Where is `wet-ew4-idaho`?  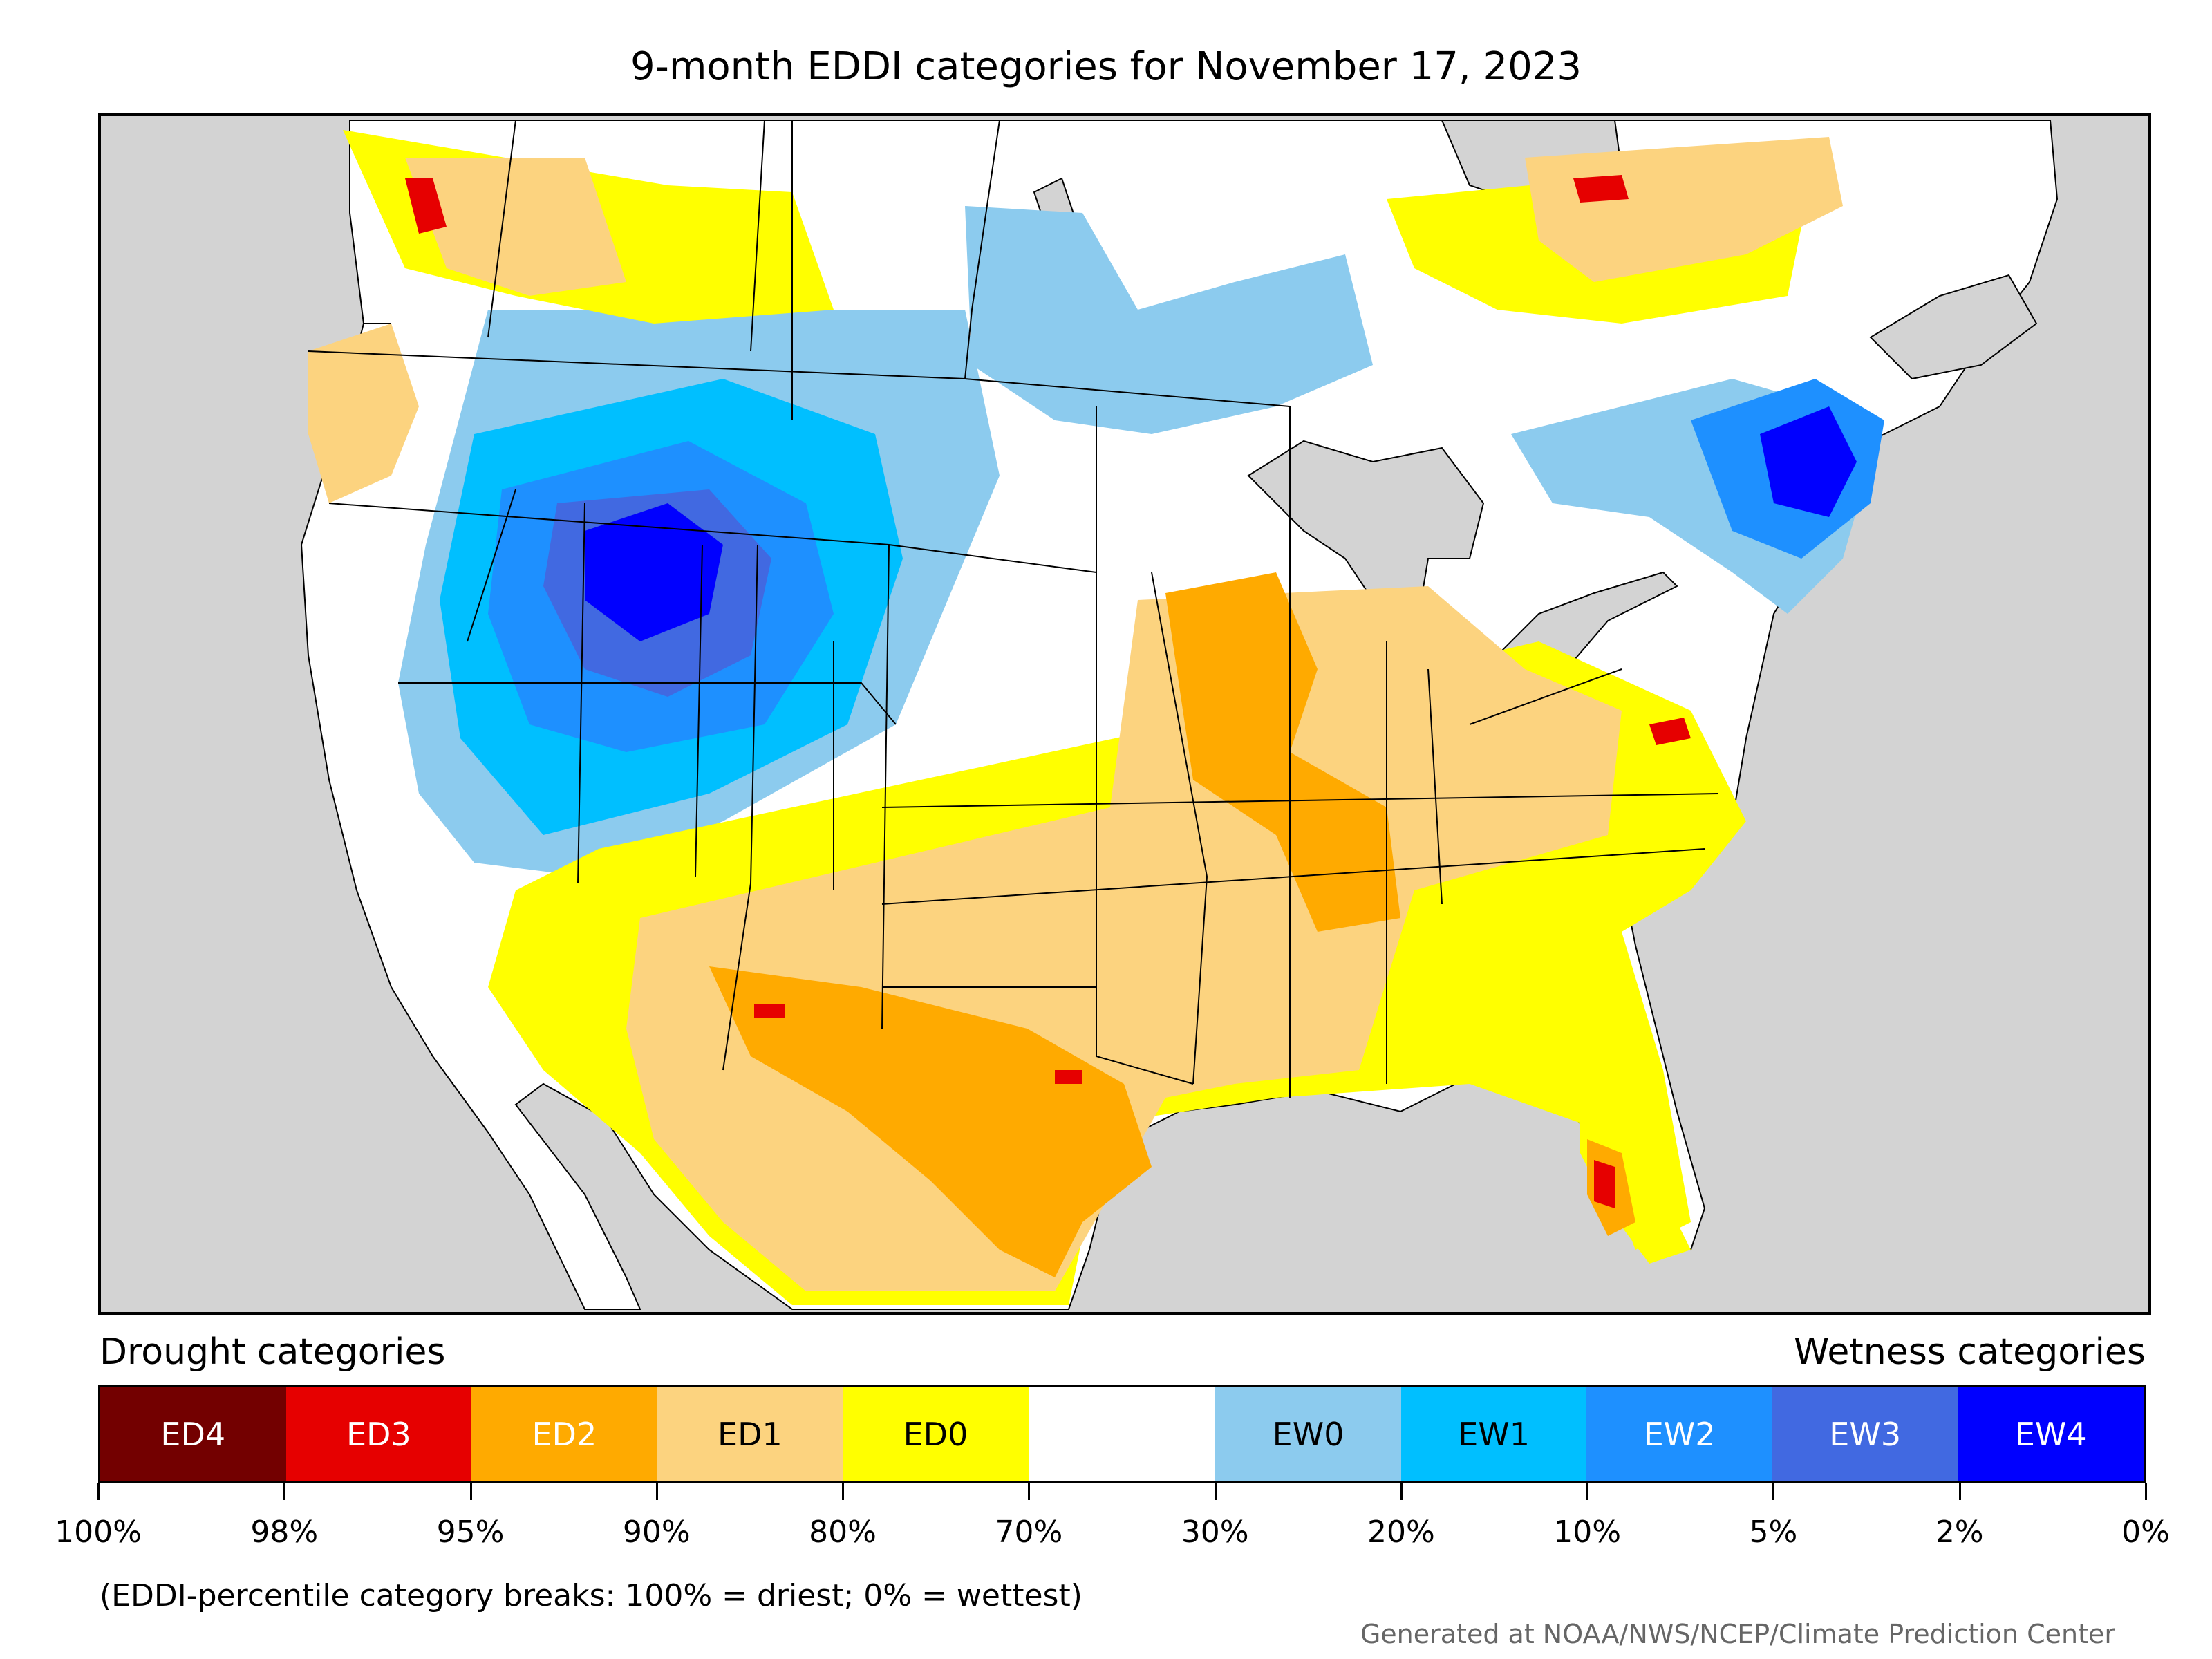
wet-ew4-idaho is located at coordinates (654, 572).